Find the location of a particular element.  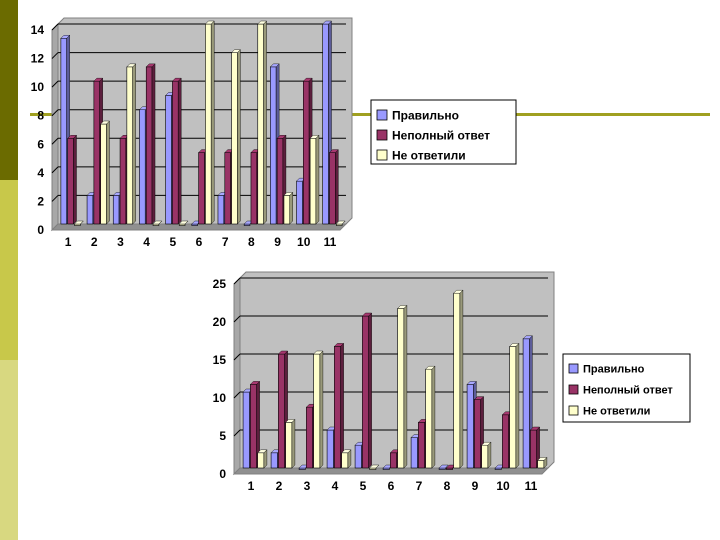

y-tick-label: 0 is located at coordinates (40, 230).